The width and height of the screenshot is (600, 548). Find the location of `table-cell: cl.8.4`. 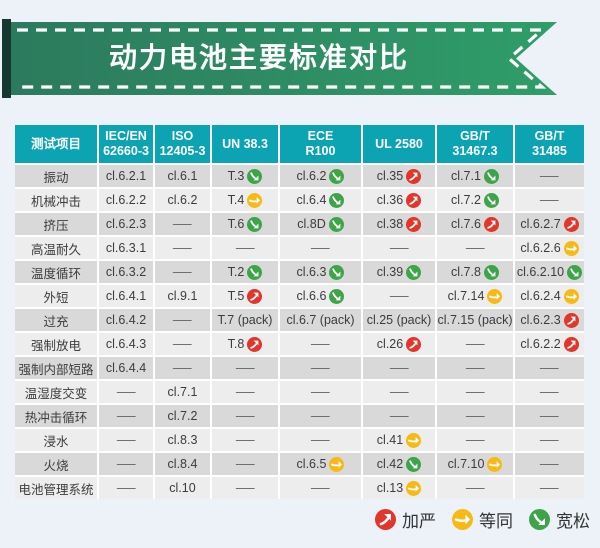

table-cell: cl.8.4 is located at coordinates (182, 464).